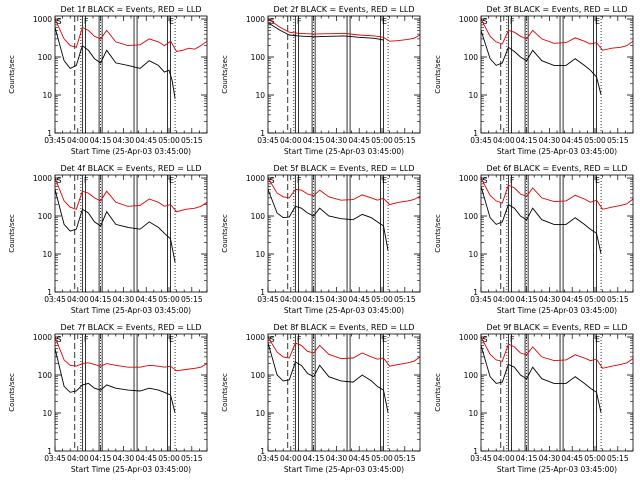 This screenshot has width=640, height=484. Describe the element at coordinates (130, 168) in the screenshot. I see `panel-title: Det 4f BLACK = Events, RED = LLD` at that location.